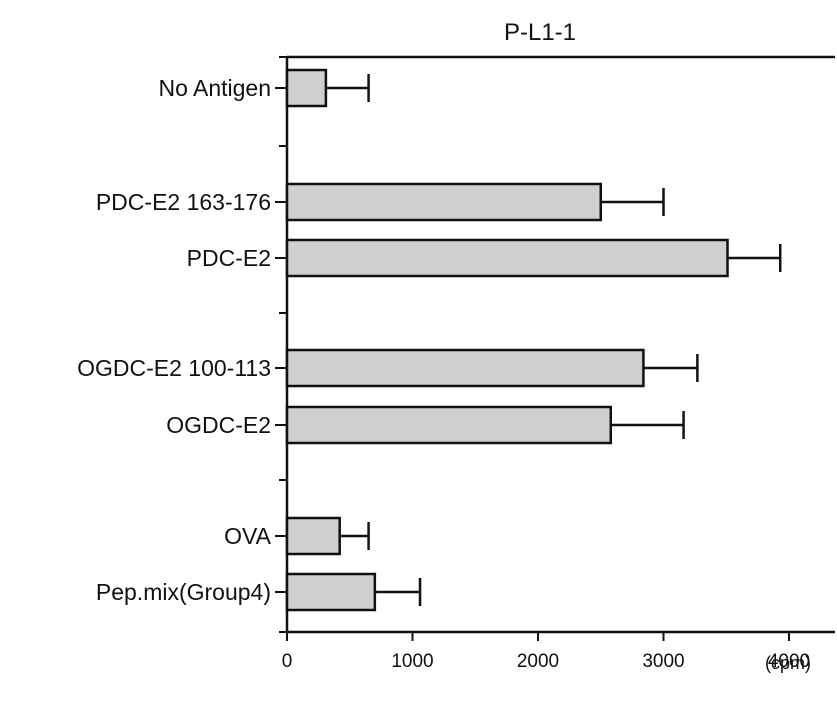 The height and width of the screenshot is (707, 837). I want to click on chart-title: P-L1-1, so click(540, 32).